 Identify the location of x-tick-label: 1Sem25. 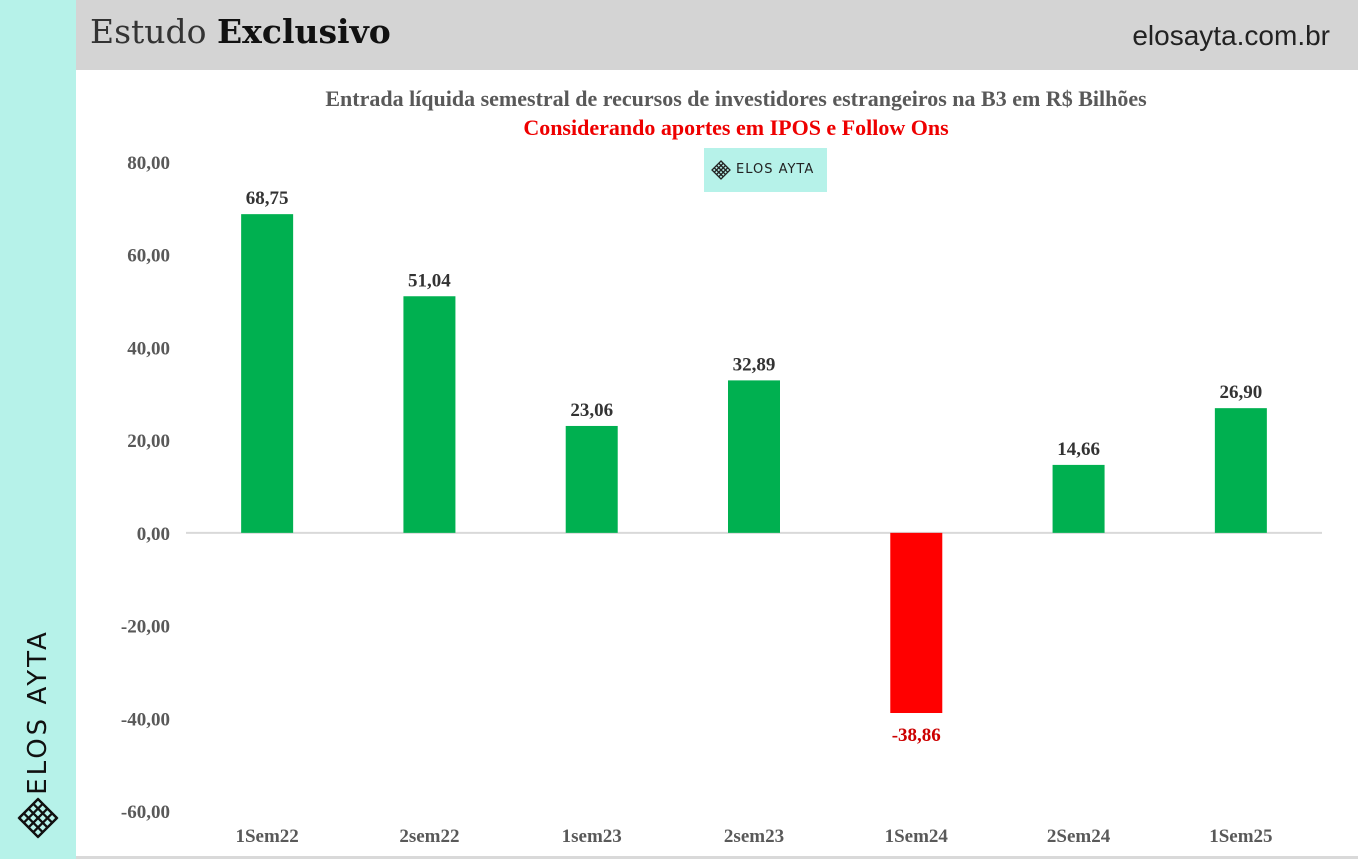
(1240, 836).